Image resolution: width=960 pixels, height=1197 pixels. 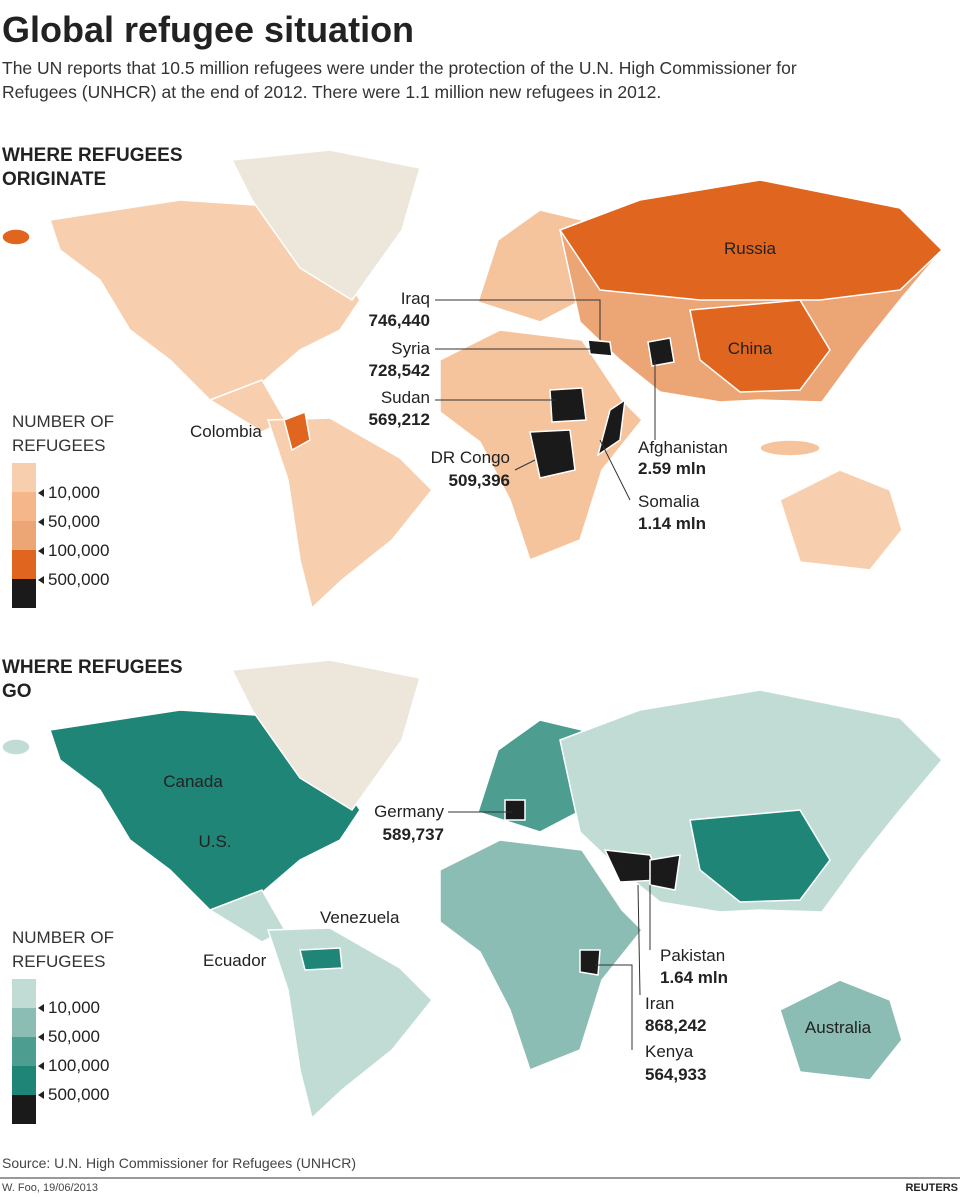 What do you see at coordinates (470, 457) in the screenshot?
I see `country-label: DR Congo` at bounding box center [470, 457].